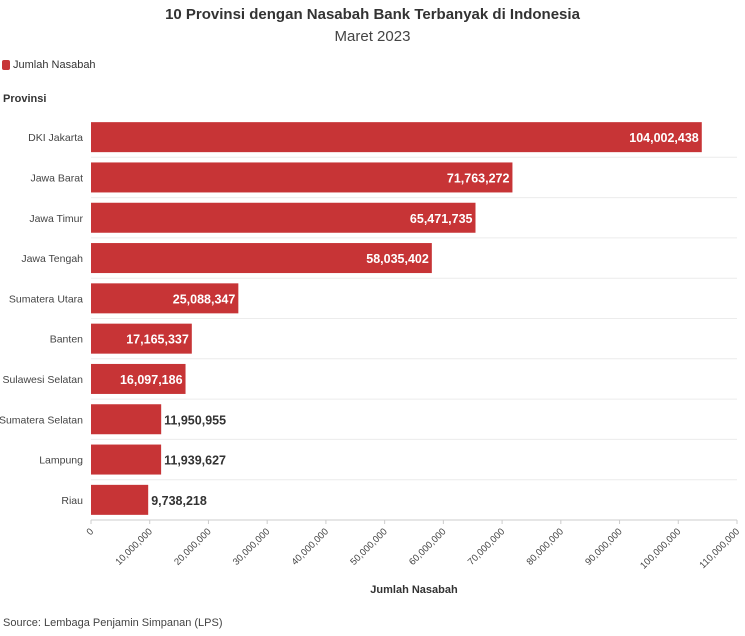 This screenshot has height=636, width=745. Describe the element at coordinates (195, 461) in the screenshot. I see `bar-value-label: 11,939,627` at that location.